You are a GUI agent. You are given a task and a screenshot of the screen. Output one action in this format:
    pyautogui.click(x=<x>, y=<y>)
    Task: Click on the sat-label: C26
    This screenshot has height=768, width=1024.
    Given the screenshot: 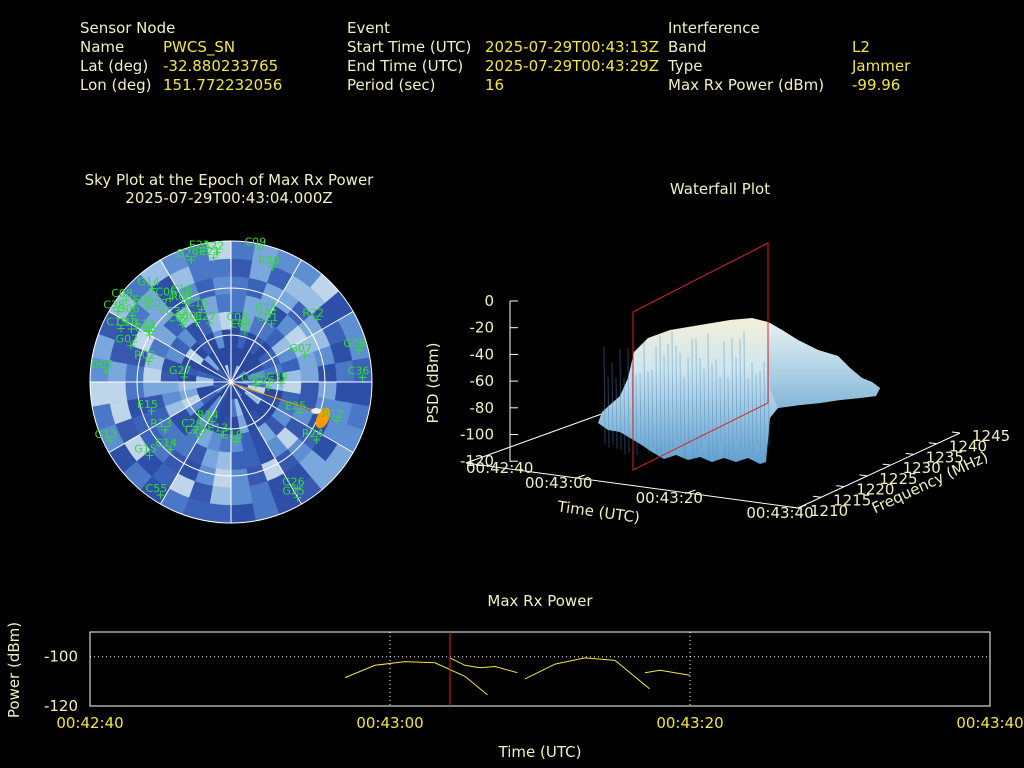 What is the action you would take?
    pyautogui.click(x=264, y=380)
    